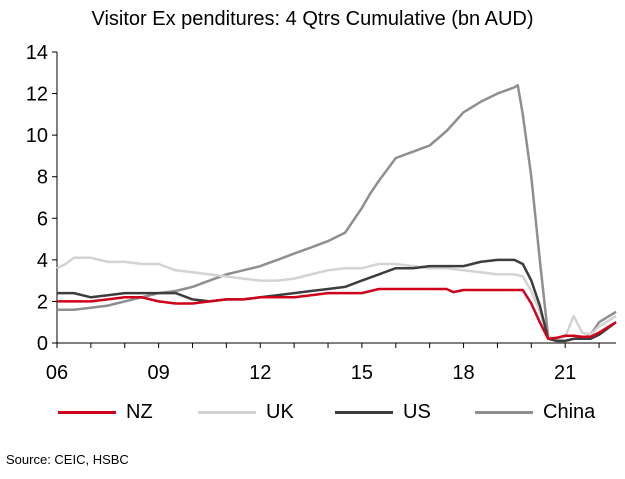  Describe the element at coordinates (57, 373) in the screenshot. I see `x-tick-label: 06` at that location.